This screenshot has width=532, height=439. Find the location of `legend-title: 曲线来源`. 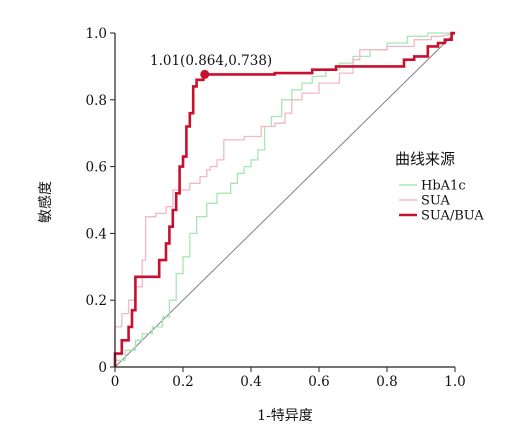

legend-title: 曲线来源 is located at coordinates (425, 159).